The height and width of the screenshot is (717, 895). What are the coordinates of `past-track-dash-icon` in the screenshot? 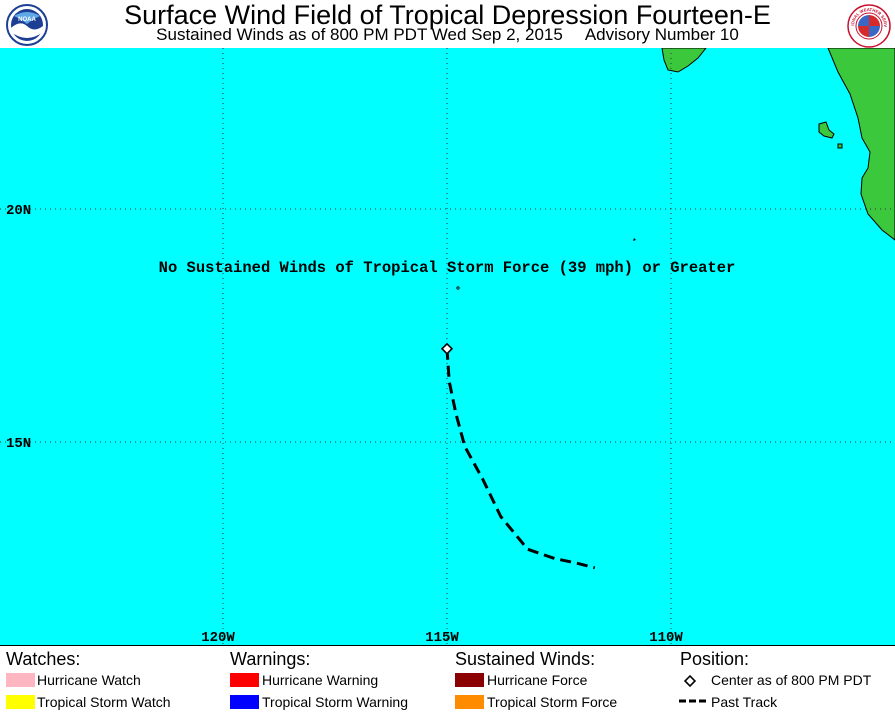 It's located at (693, 701).